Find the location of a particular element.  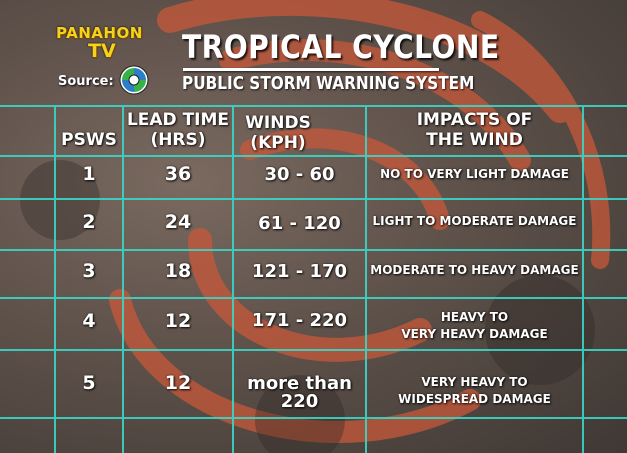

header-lead-time-line2: (HRS) is located at coordinates (178, 140).